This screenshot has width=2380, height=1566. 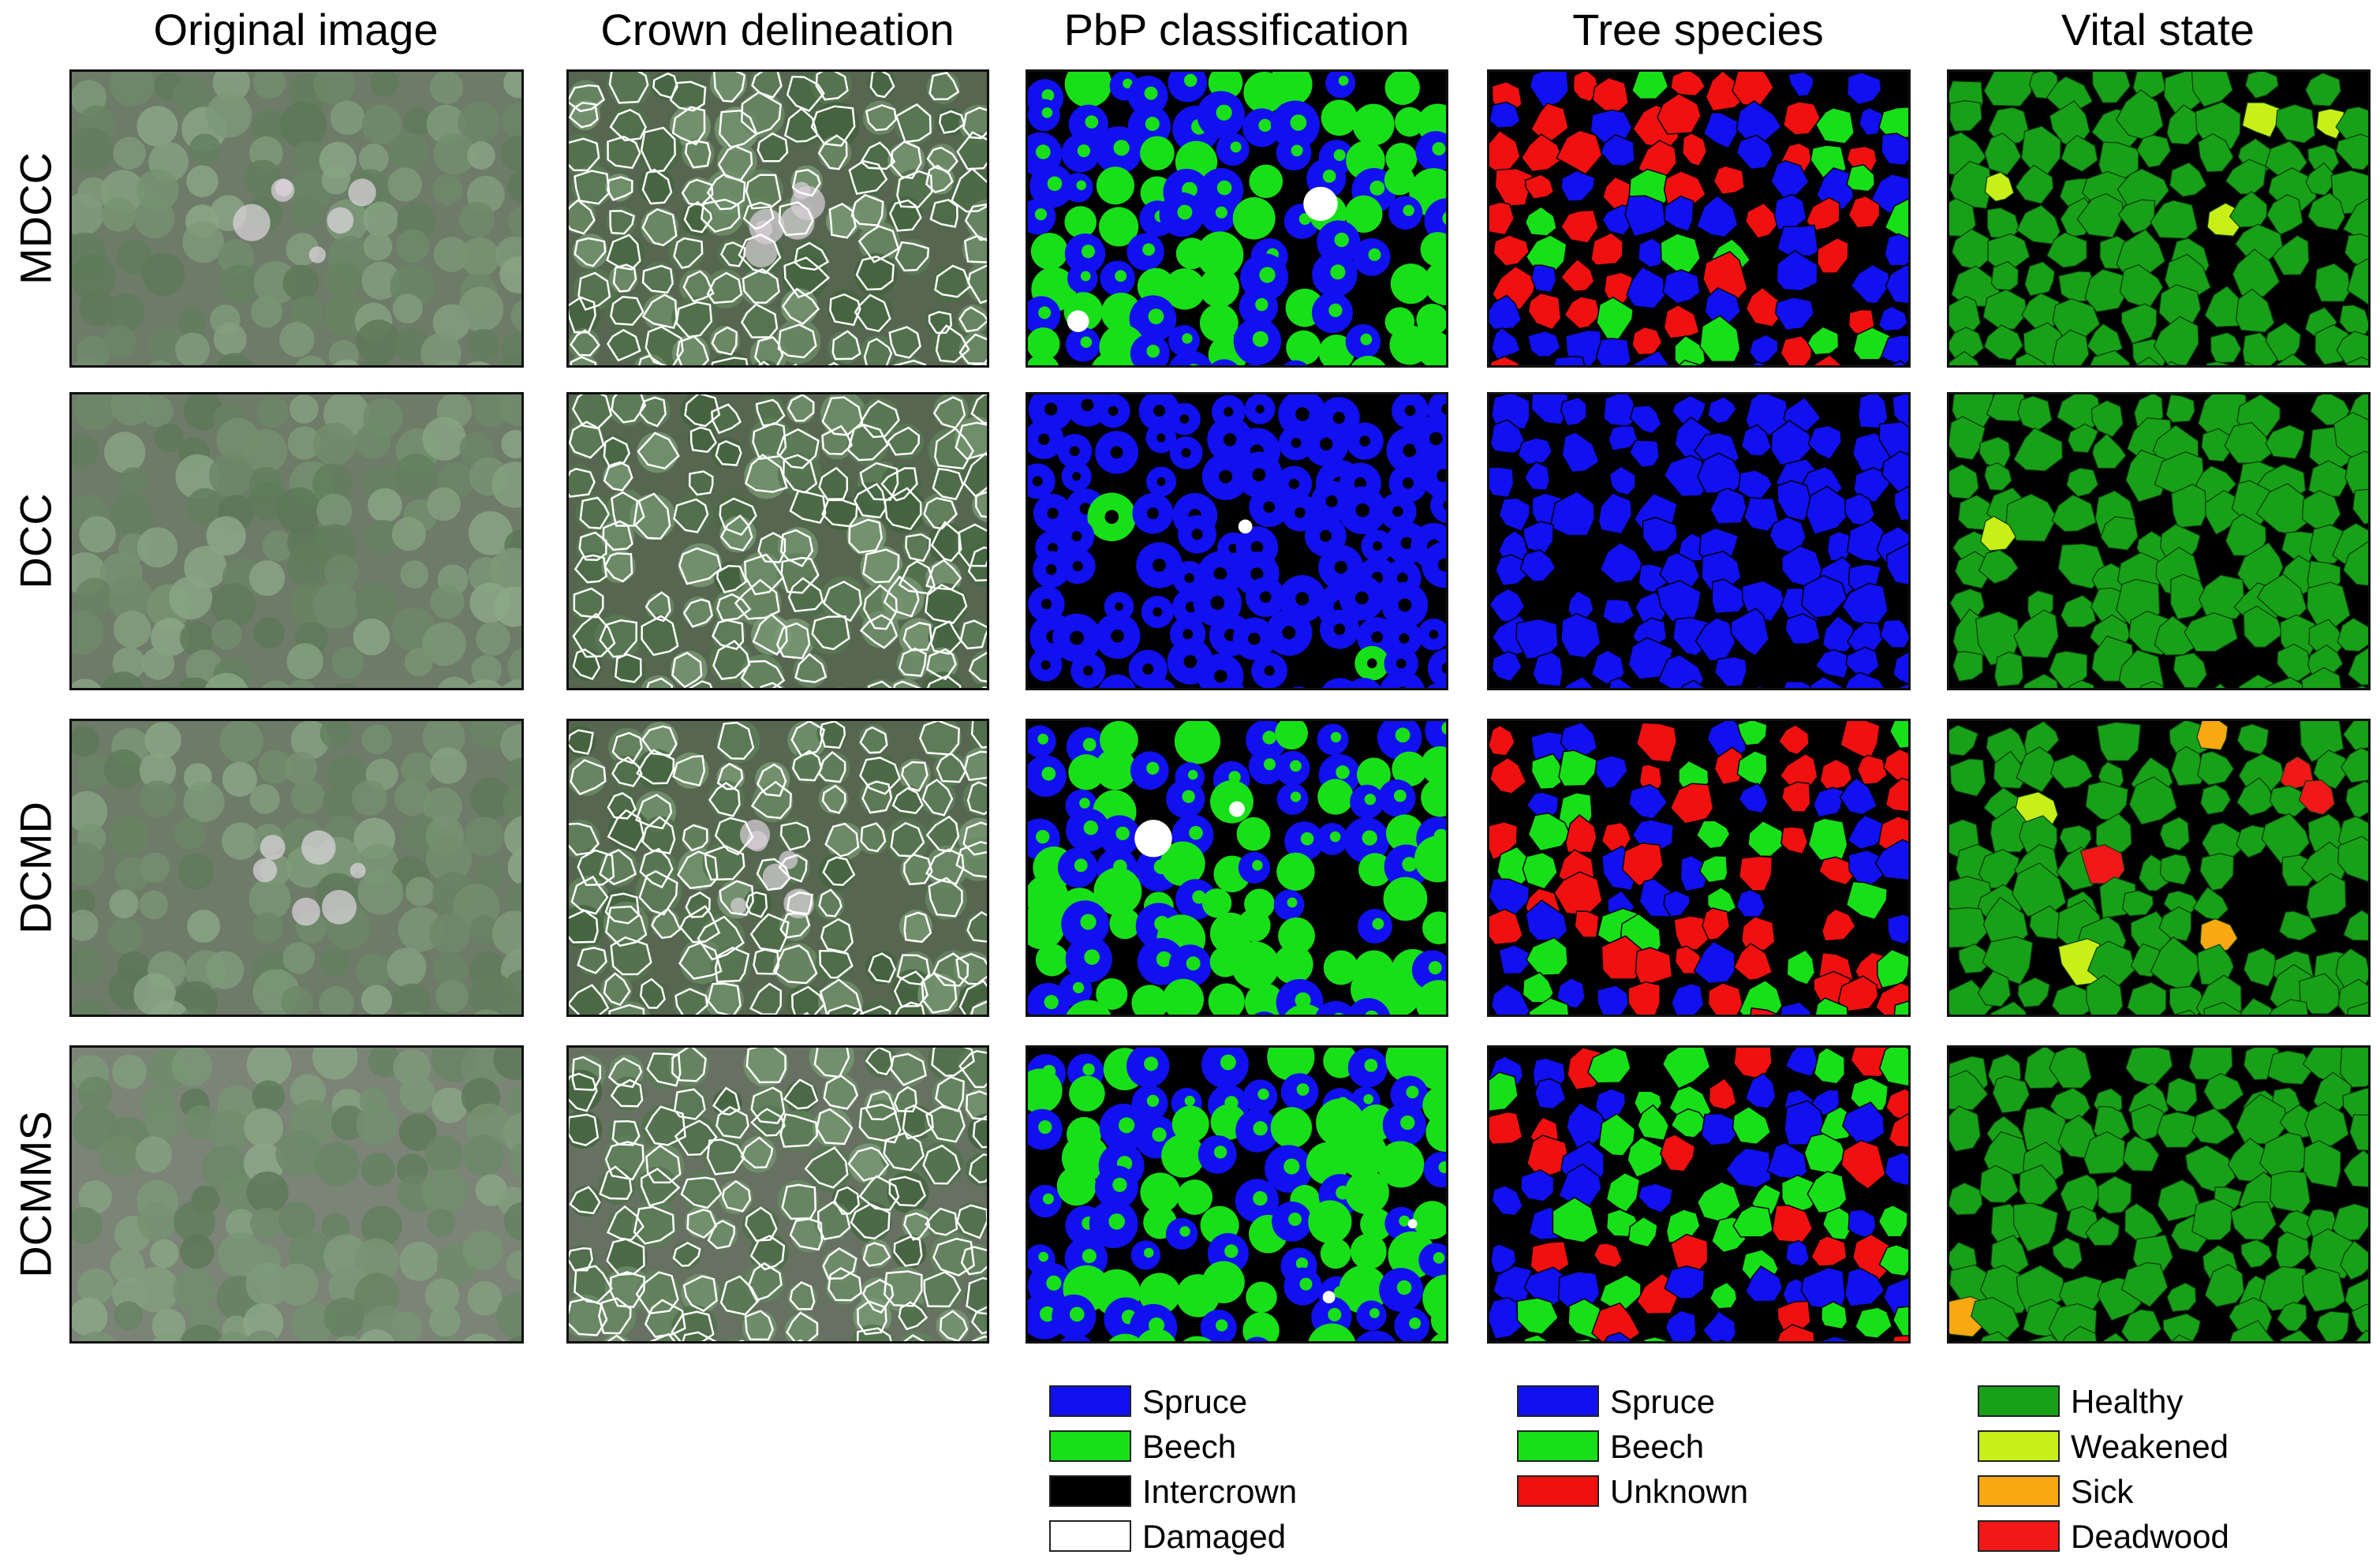 I want to click on column-header-tree-species: Tree species, so click(x=1698, y=29).